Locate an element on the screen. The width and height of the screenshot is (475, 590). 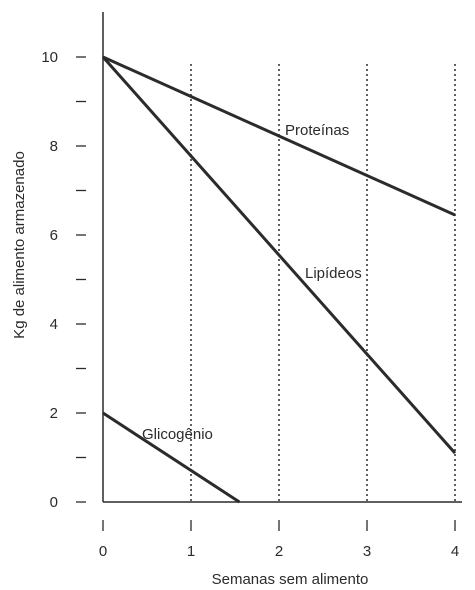
x-tick-label: 4 is located at coordinates (455, 551).